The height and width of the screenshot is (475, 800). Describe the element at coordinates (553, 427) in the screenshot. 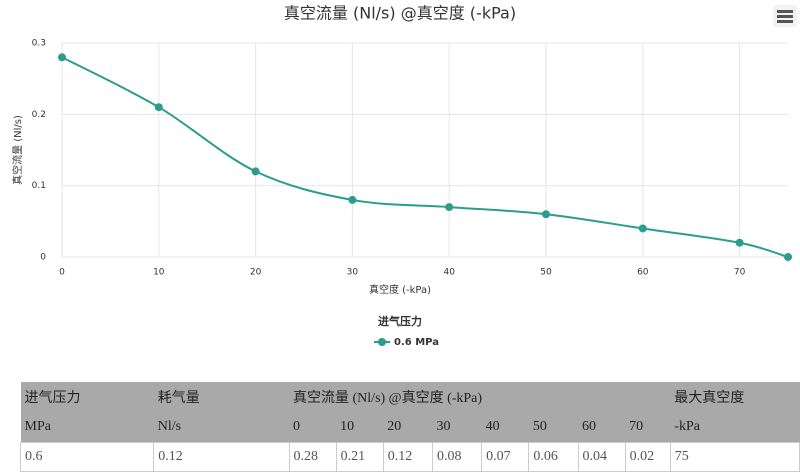

I see `table-cell: 50` at that location.